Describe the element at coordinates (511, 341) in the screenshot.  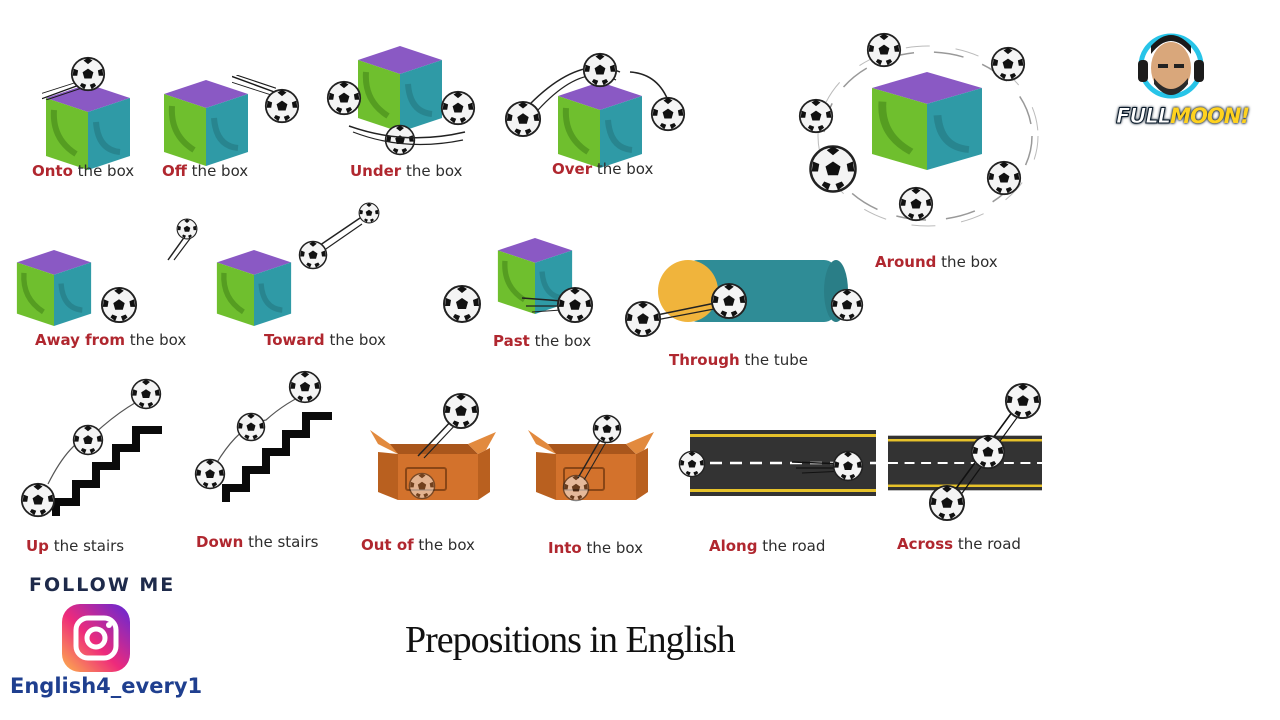
I see `preposition: Past` at that location.